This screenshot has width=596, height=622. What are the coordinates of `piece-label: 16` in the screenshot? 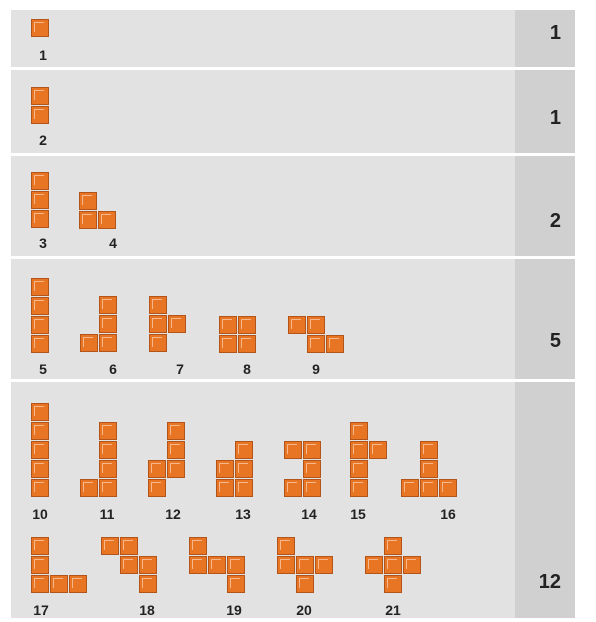 It's located at (448, 514).